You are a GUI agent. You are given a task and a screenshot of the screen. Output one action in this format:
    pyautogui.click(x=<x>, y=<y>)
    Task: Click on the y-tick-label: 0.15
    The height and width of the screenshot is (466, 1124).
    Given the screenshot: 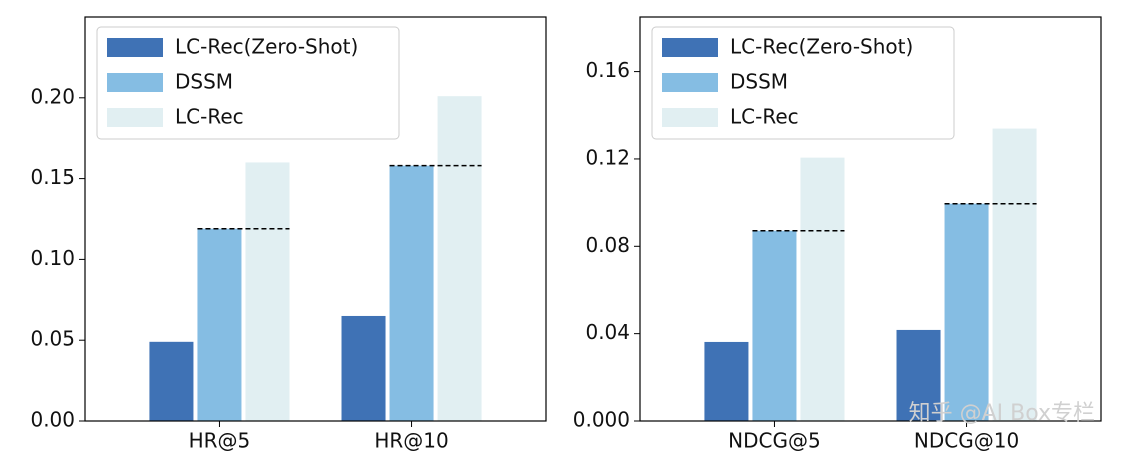 What is the action you would take?
    pyautogui.click(x=52, y=177)
    